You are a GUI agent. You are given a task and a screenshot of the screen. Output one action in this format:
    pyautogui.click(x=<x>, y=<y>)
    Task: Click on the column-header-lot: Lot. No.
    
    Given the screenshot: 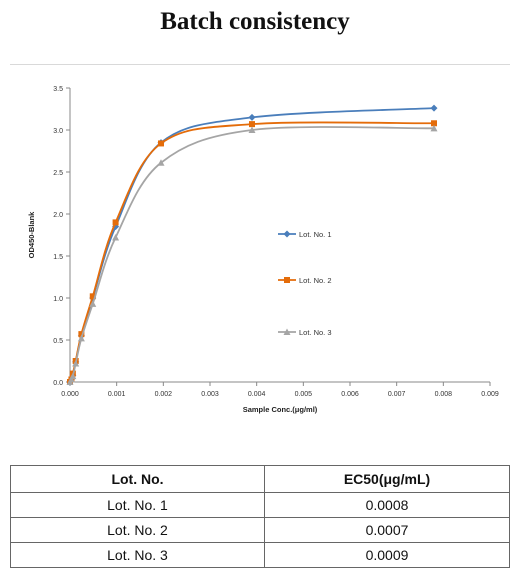 What is the action you would take?
    pyautogui.click(x=137, y=479)
    